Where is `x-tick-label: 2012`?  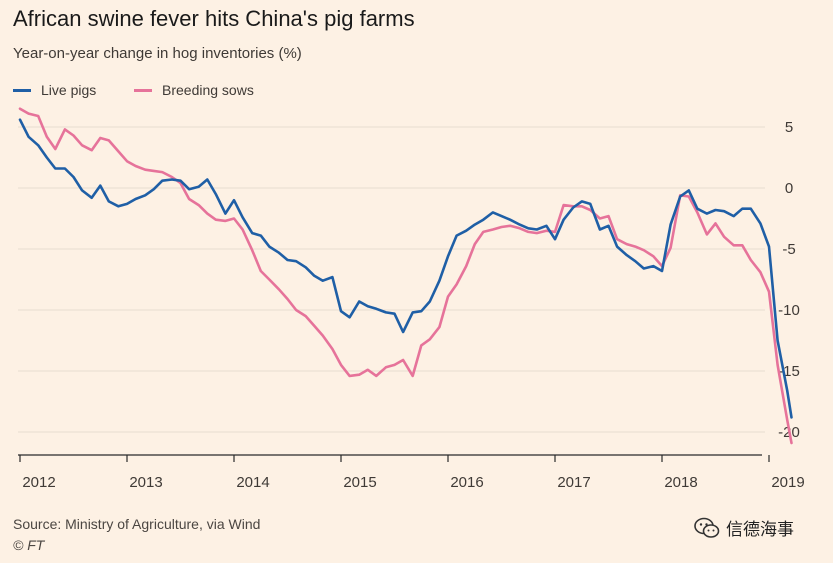
x-tick-label: 2012 is located at coordinates (38, 482).